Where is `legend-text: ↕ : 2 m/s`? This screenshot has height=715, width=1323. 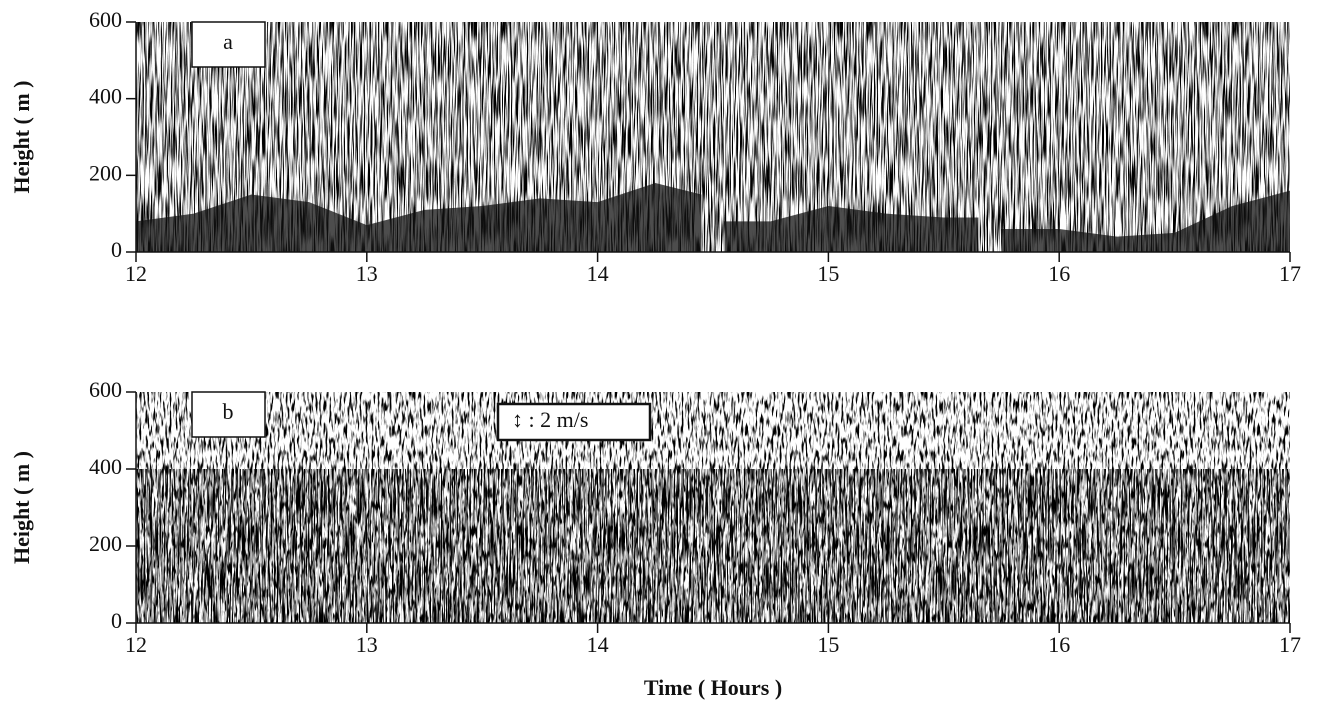
legend-text: ↕ : 2 m/s is located at coordinates (550, 419).